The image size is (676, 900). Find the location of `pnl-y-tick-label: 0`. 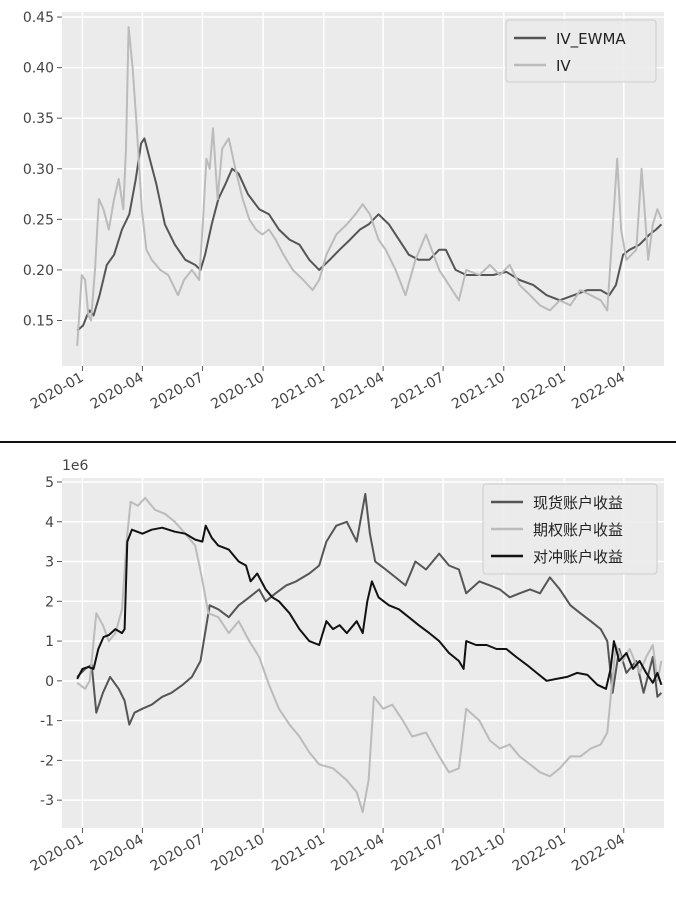

pnl-y-tick-label: 0 is located at coordinates (49, 682).